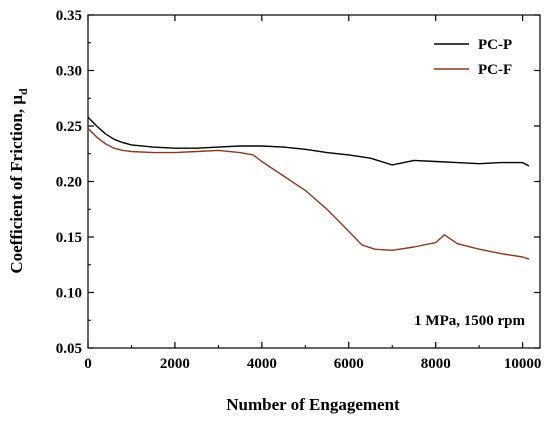 The image size is (550, 428). Describe the element at coordinates (69, 72) in the screenshot. I see `y-tick-label: 0.30` at that location.